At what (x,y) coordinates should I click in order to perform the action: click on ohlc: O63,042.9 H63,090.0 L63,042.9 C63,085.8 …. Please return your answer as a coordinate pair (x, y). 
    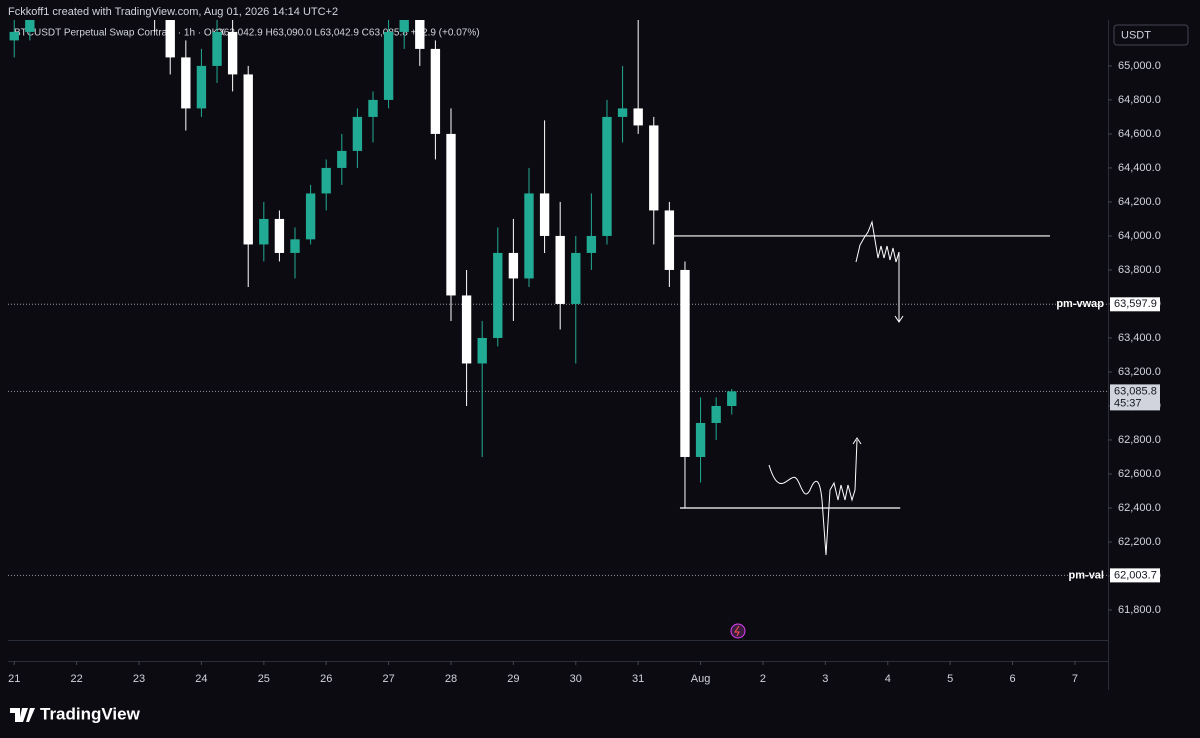
    Looking at the image, I should click on (348, 33).